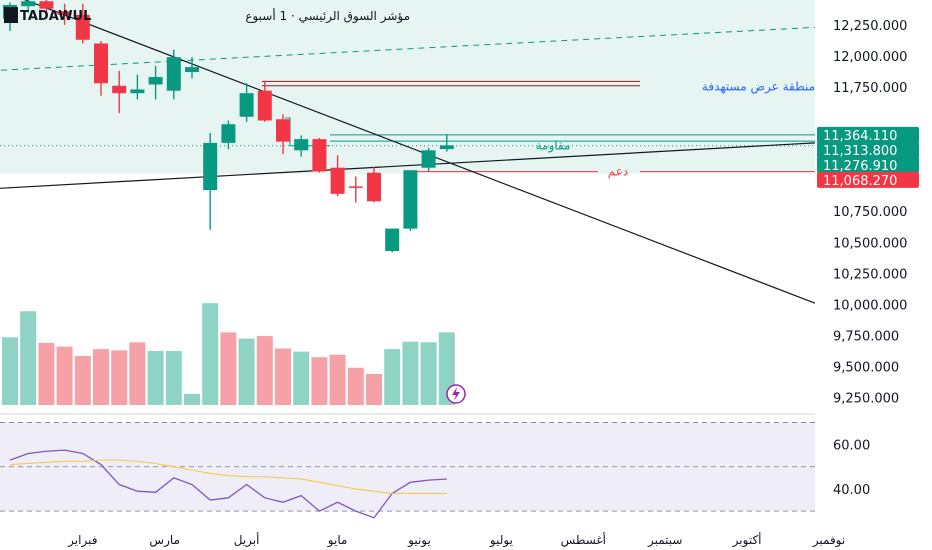  Describe the element at coordinates (583, 540) in the screenshot. I see `time-tick-label: أغسطس` at that location.